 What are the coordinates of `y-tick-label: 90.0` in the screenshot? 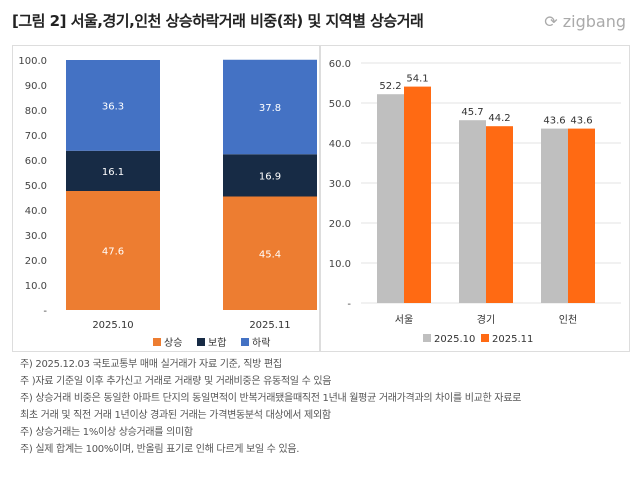 It's located at (36, 86).